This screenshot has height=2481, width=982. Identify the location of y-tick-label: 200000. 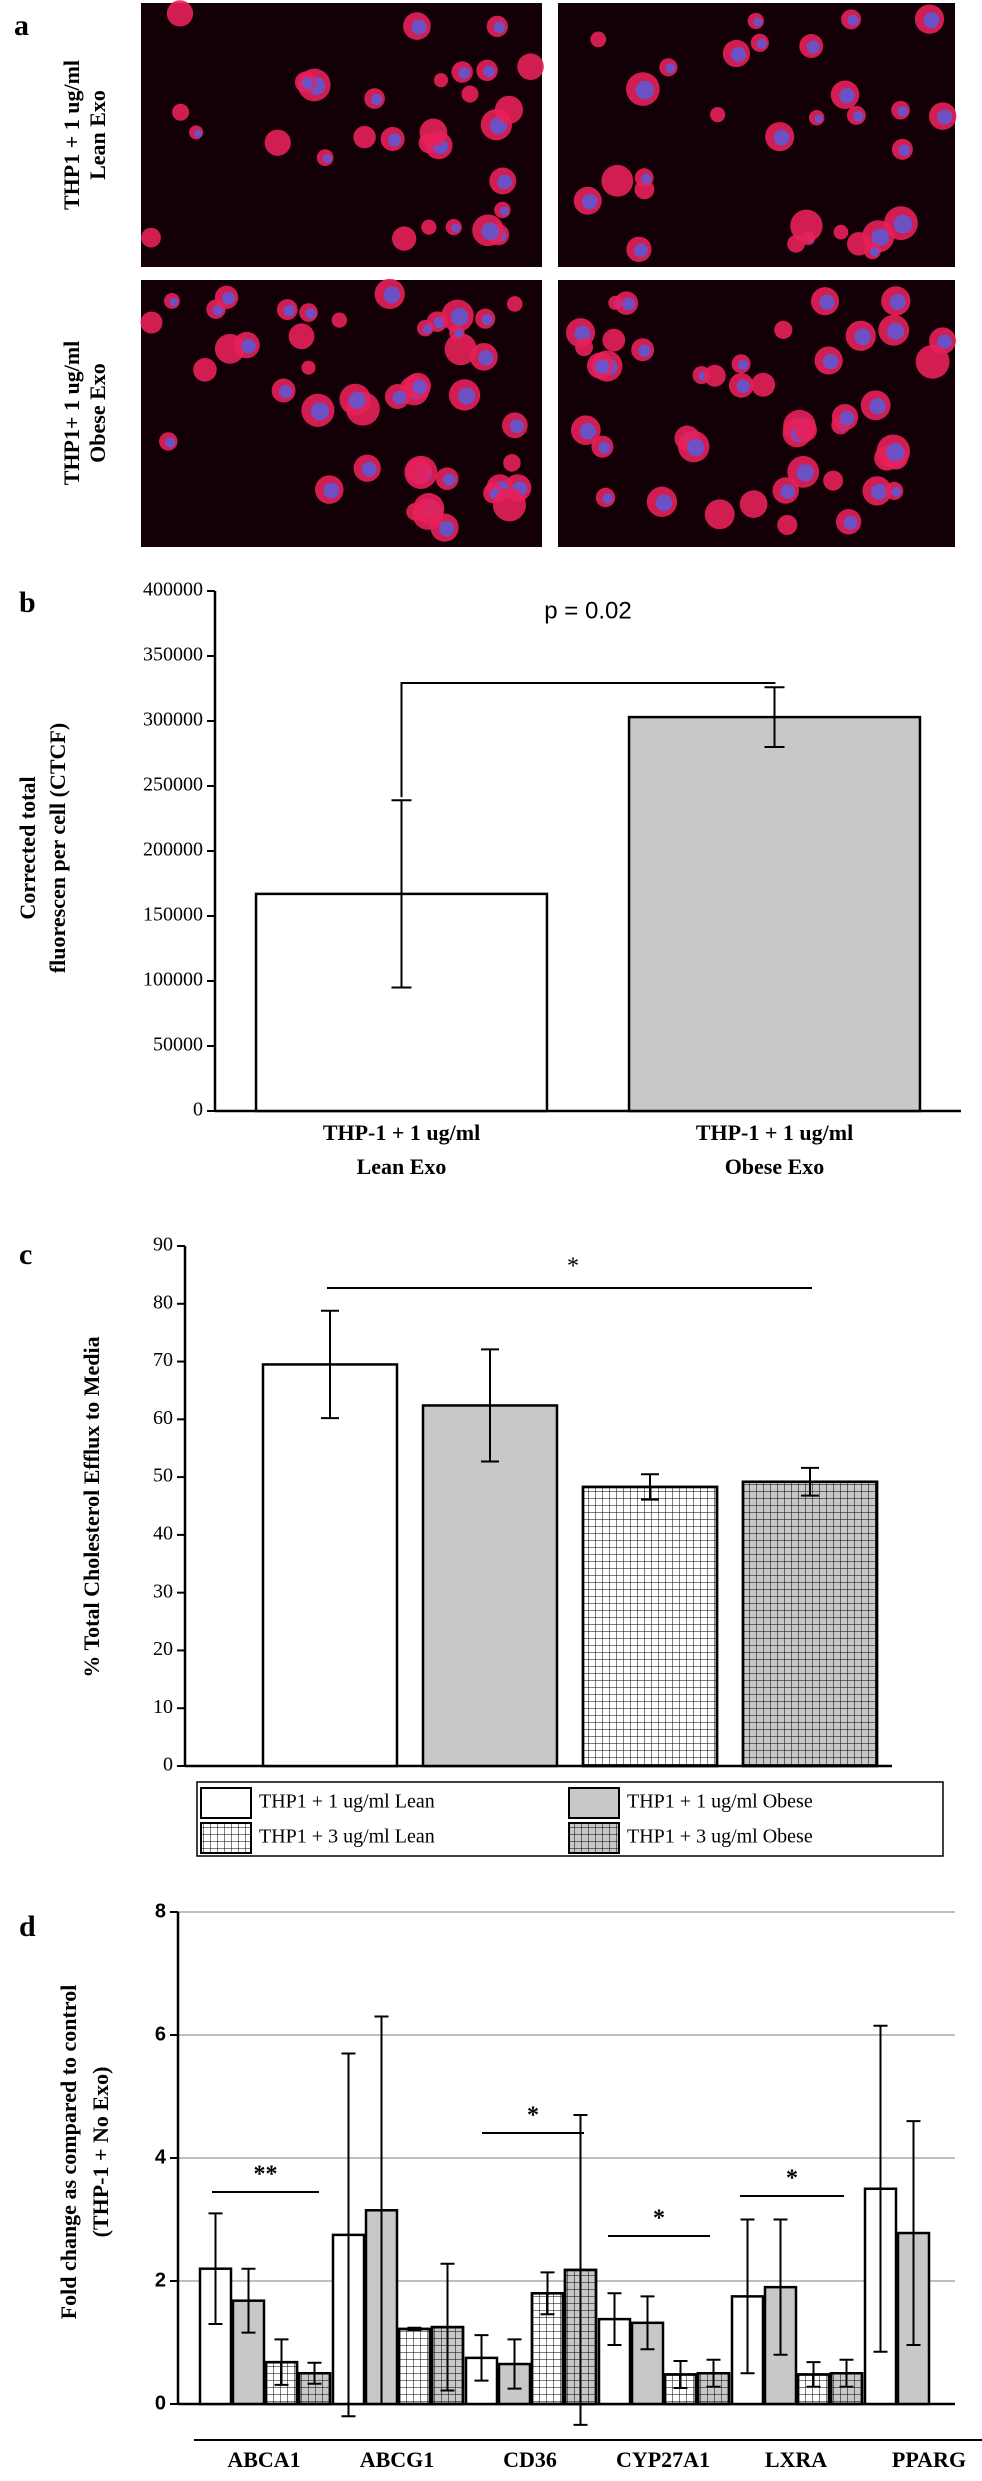
(173, 850).